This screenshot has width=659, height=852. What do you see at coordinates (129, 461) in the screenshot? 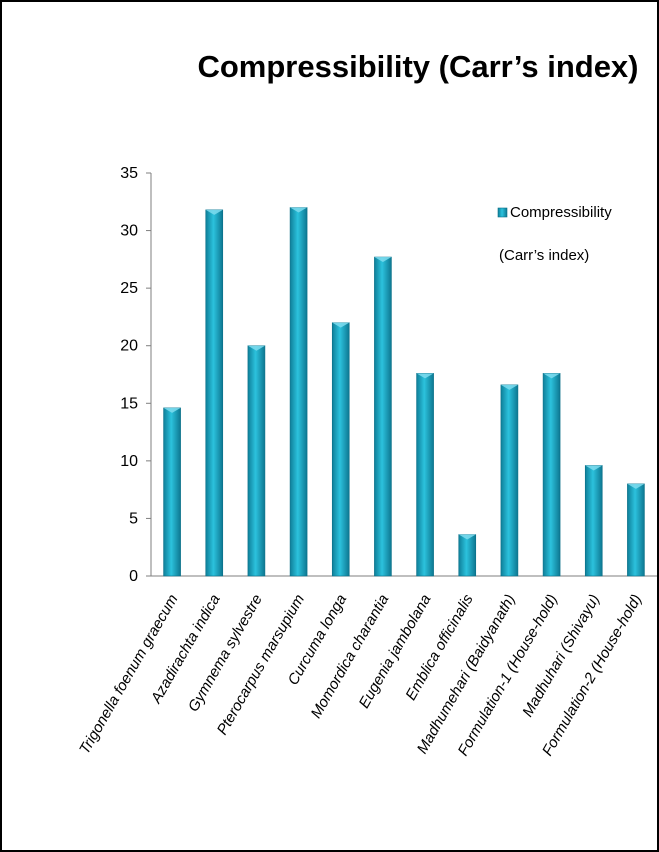
I see `y-tick-label: 10` at bounding box center [129, 461].